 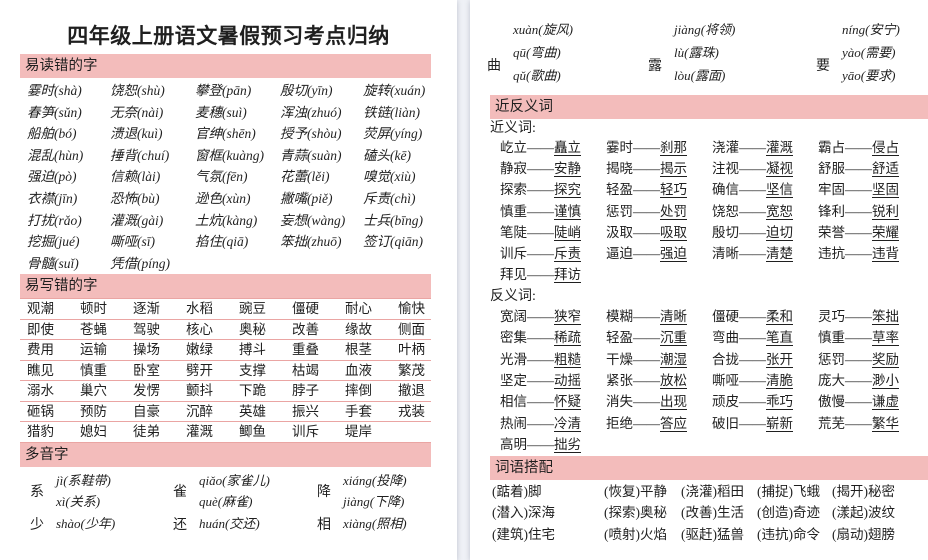 I want to click on word-item: 苍蝇, so click(x=93, y=329).